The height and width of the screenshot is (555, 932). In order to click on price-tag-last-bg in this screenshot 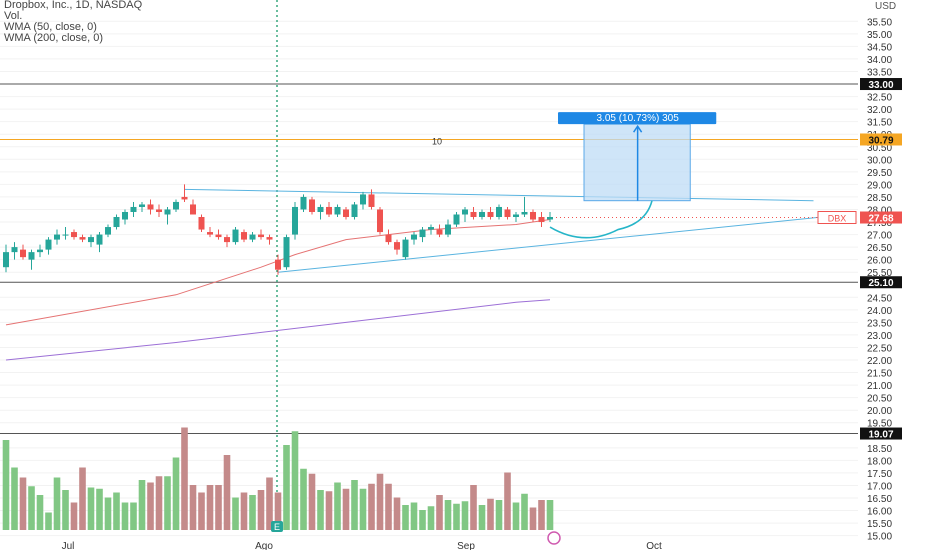, I will do `click(881, 217)`.